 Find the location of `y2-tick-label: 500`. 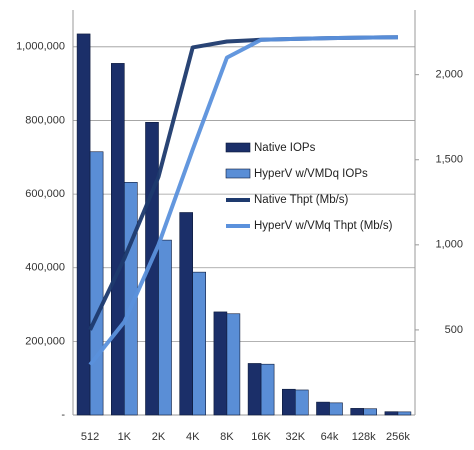

y2-tick-label: 500 is located at coordinates (454, 330).